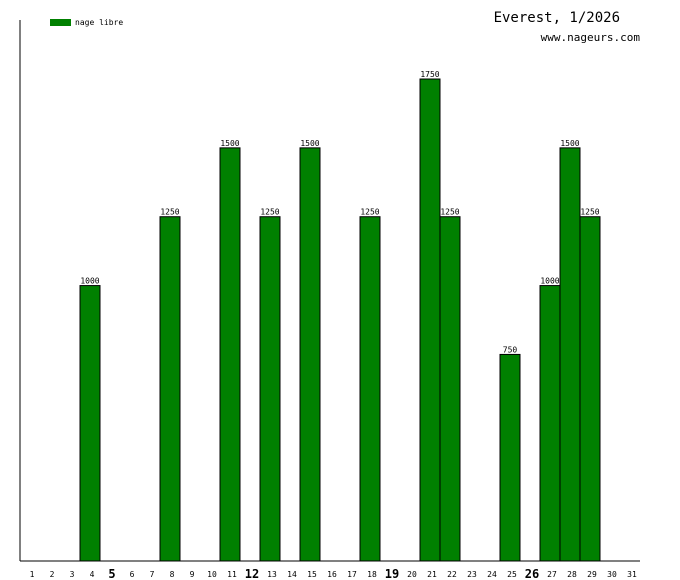 The height and width of the screenshot is (580, 680). Describe the element at coordinates (472, 574) in the screenshot. I see `x-tick-23: 23` at that location.